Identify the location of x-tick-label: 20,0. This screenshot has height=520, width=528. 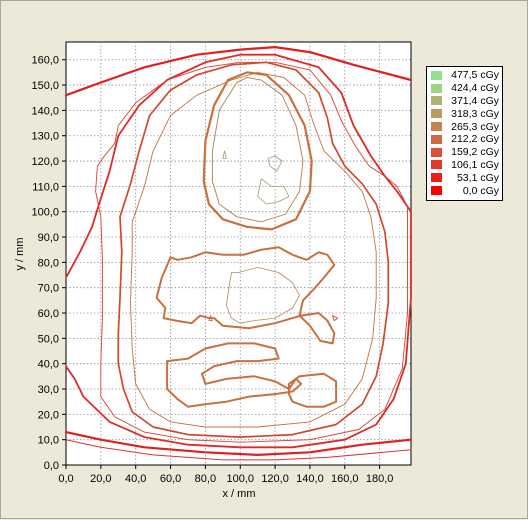
(100, 479).